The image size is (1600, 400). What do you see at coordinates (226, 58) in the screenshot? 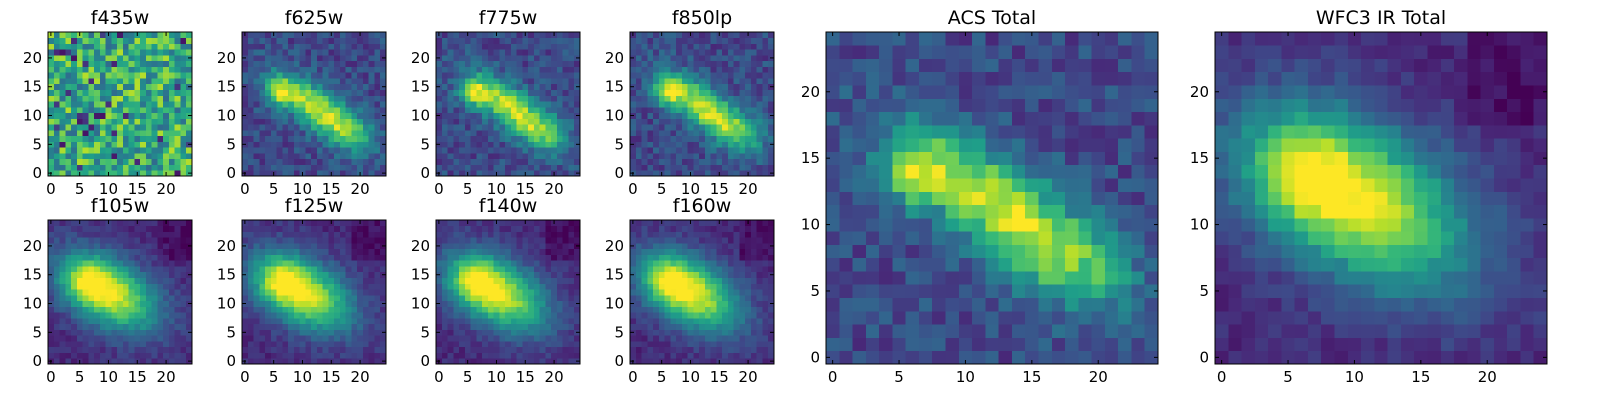
I see `y-tick-label: 20` at bounding box center [226, 58].